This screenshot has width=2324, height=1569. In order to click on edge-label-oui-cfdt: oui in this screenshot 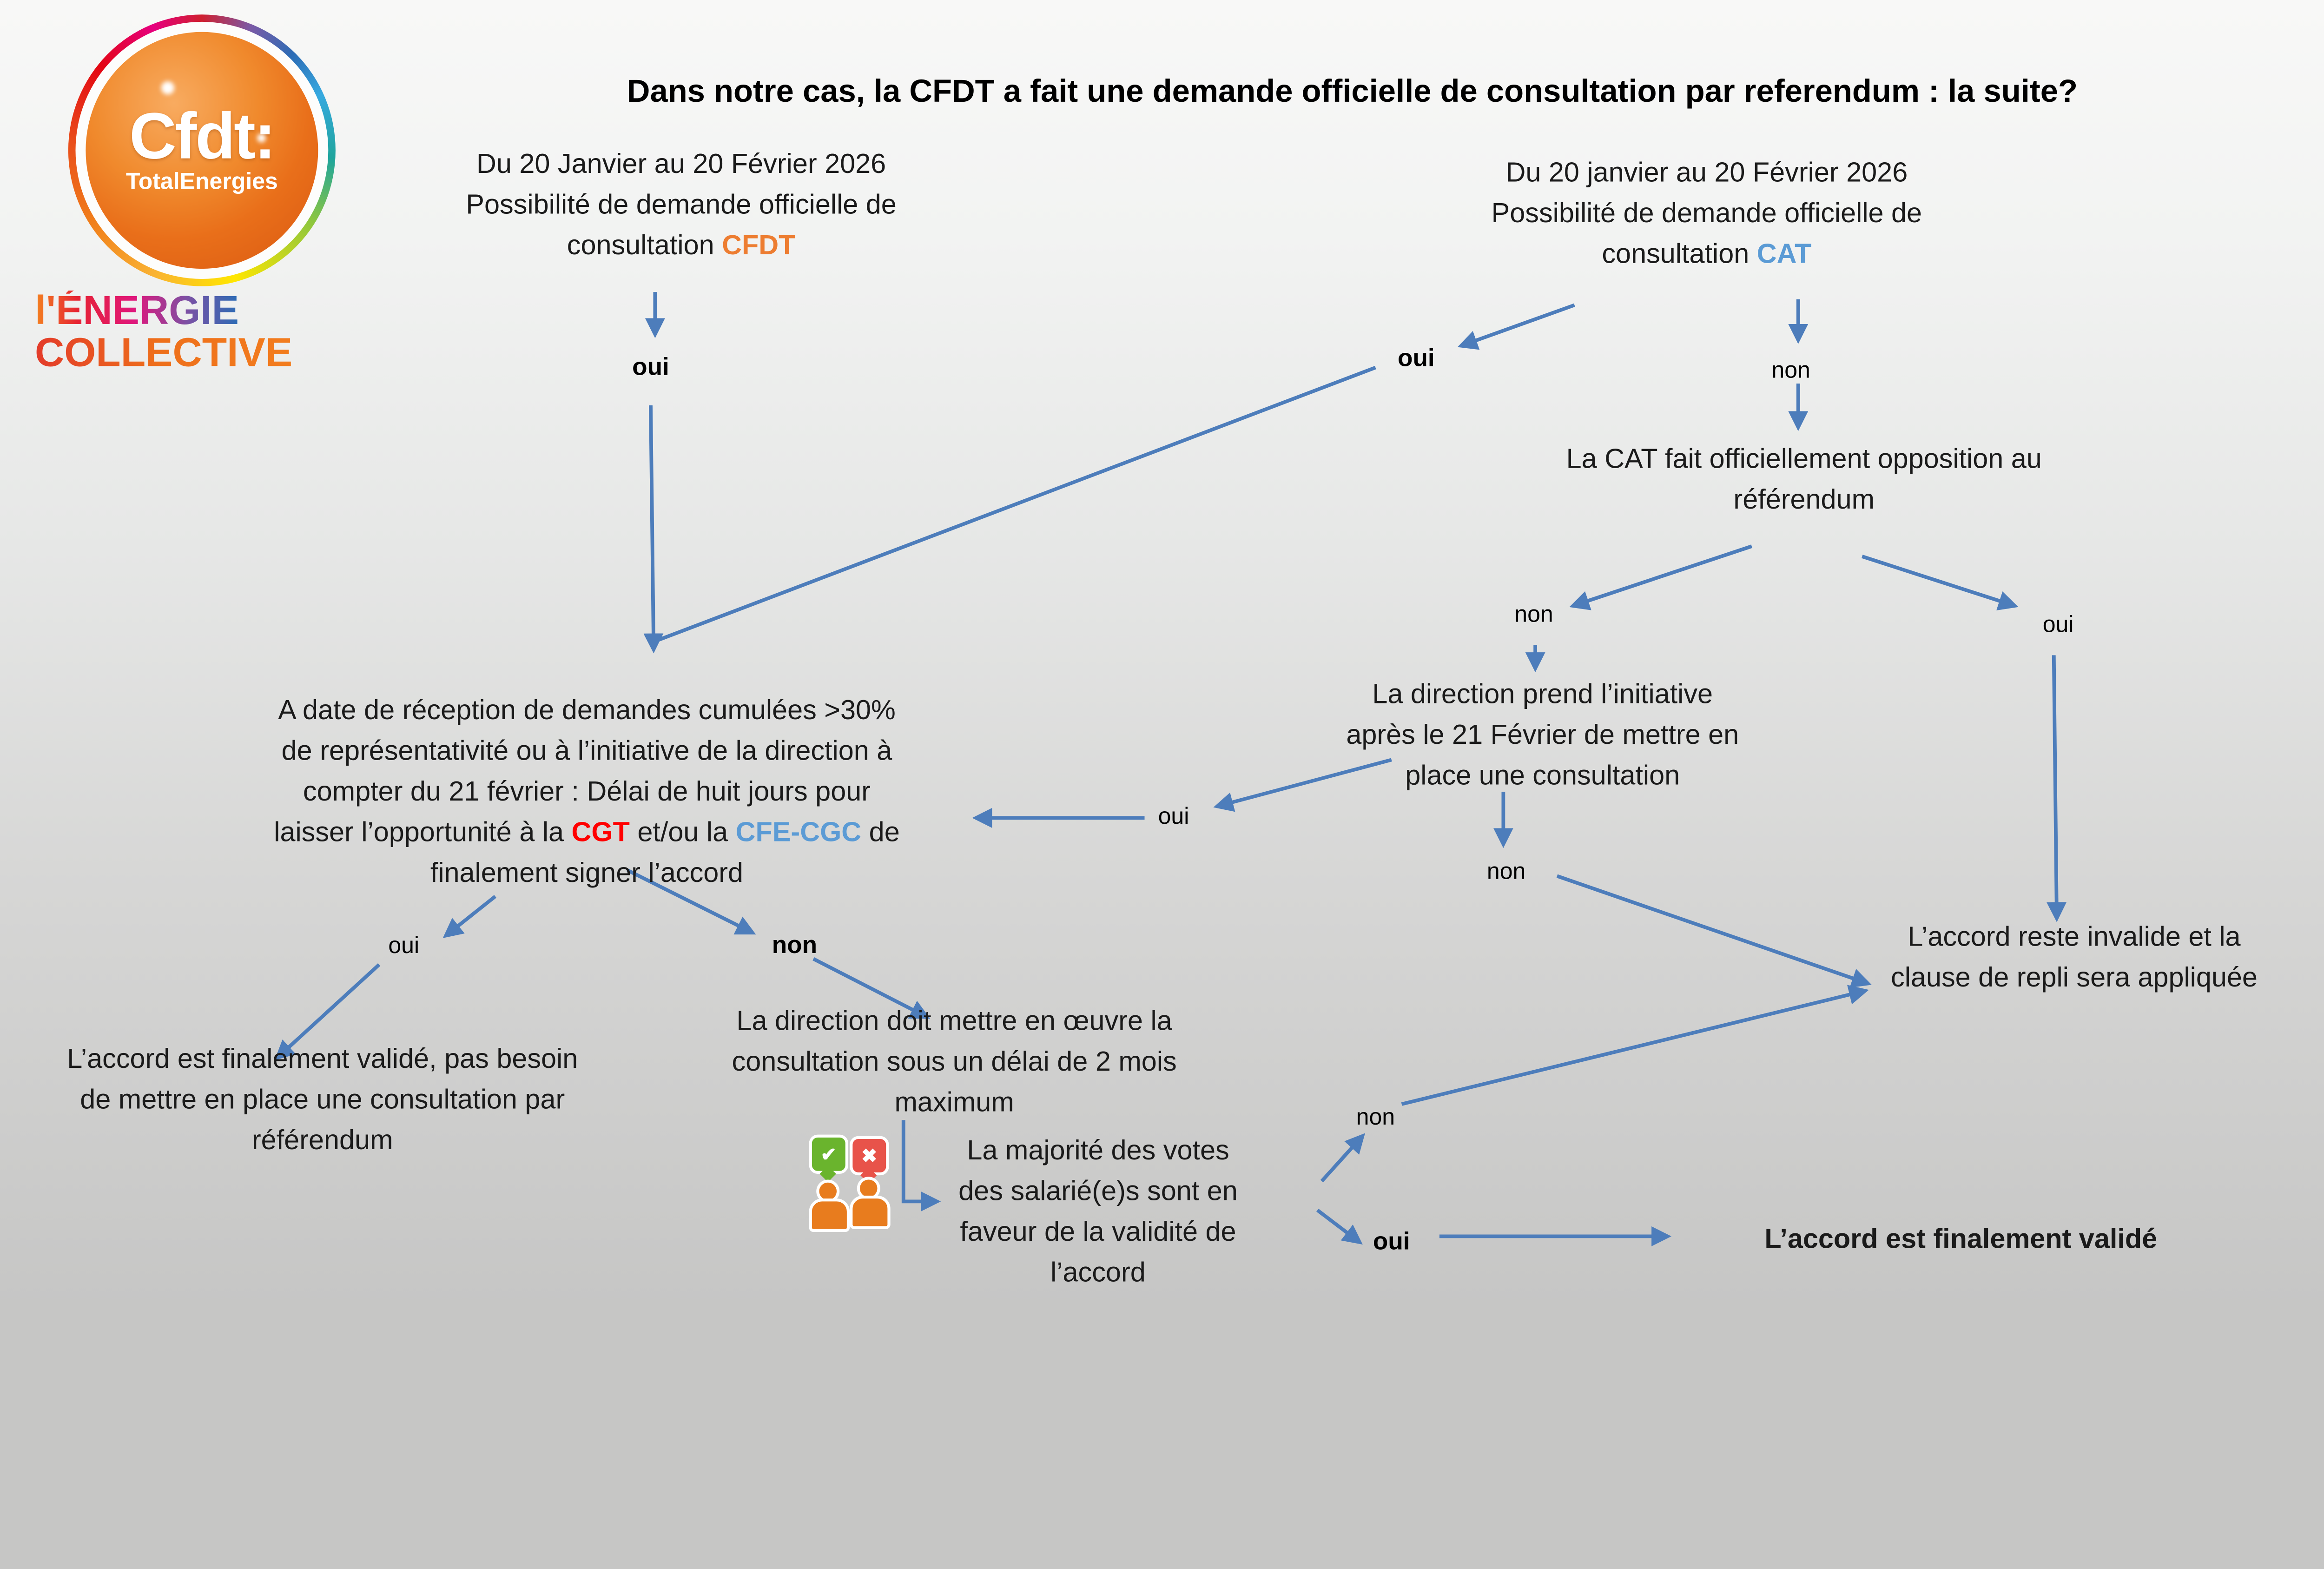, I will do `click(650, 367)`.